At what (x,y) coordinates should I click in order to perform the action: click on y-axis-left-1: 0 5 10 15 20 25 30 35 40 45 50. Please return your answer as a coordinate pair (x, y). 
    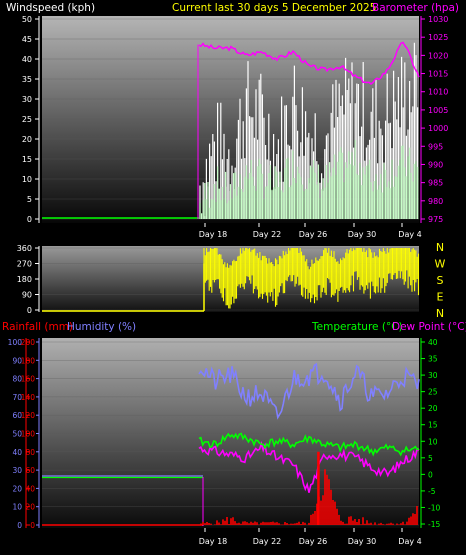
    Looking at the image, I should click on (31, 119).